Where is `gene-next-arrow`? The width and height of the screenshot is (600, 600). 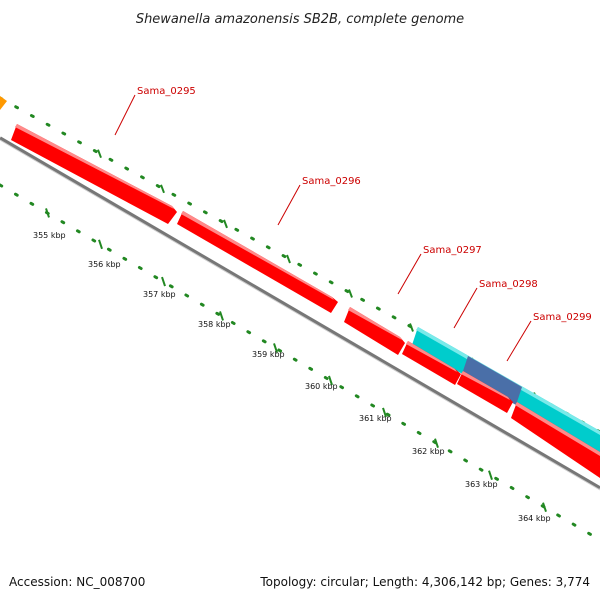 gene-next-arrow is located at coordinates (485, 392).